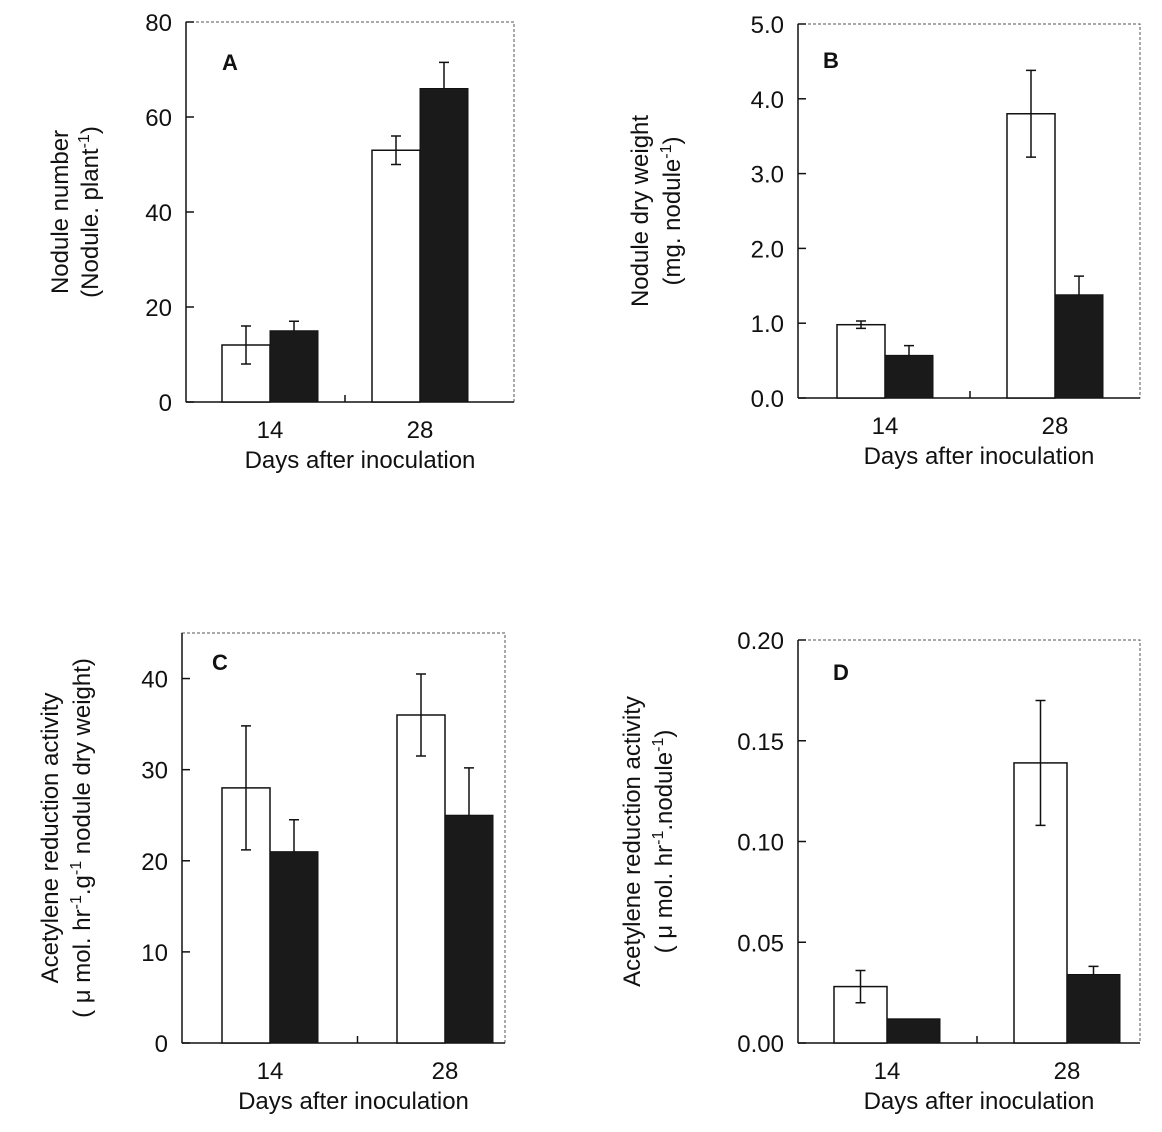 This screenshot has width=1162, height=1132. I want to click on y-tick-label: 0.00, so click(760, 1044).